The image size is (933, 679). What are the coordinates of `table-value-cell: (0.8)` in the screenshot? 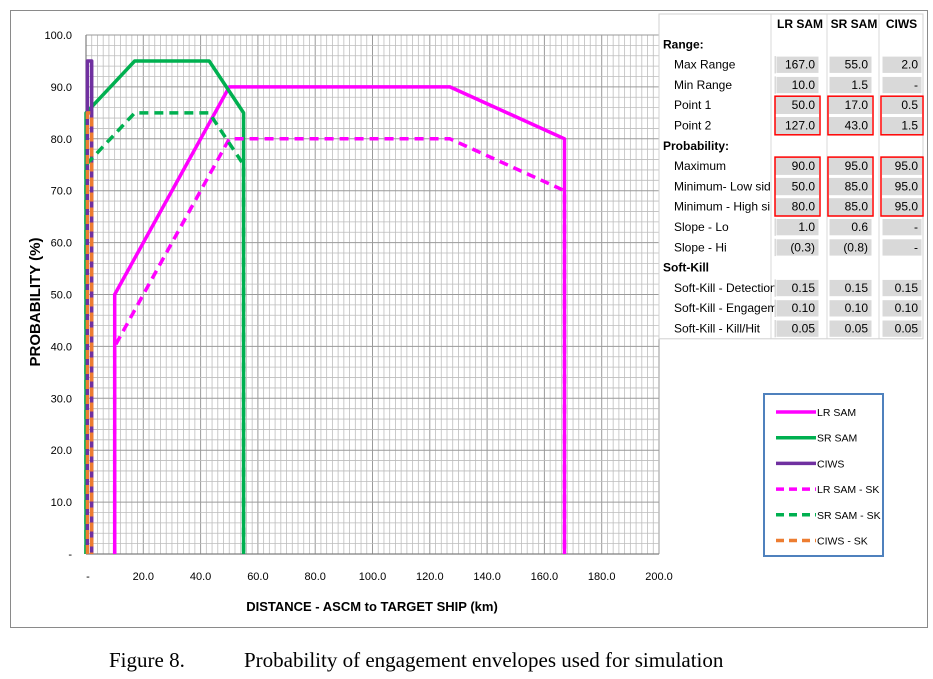 It's located at (855, 247).